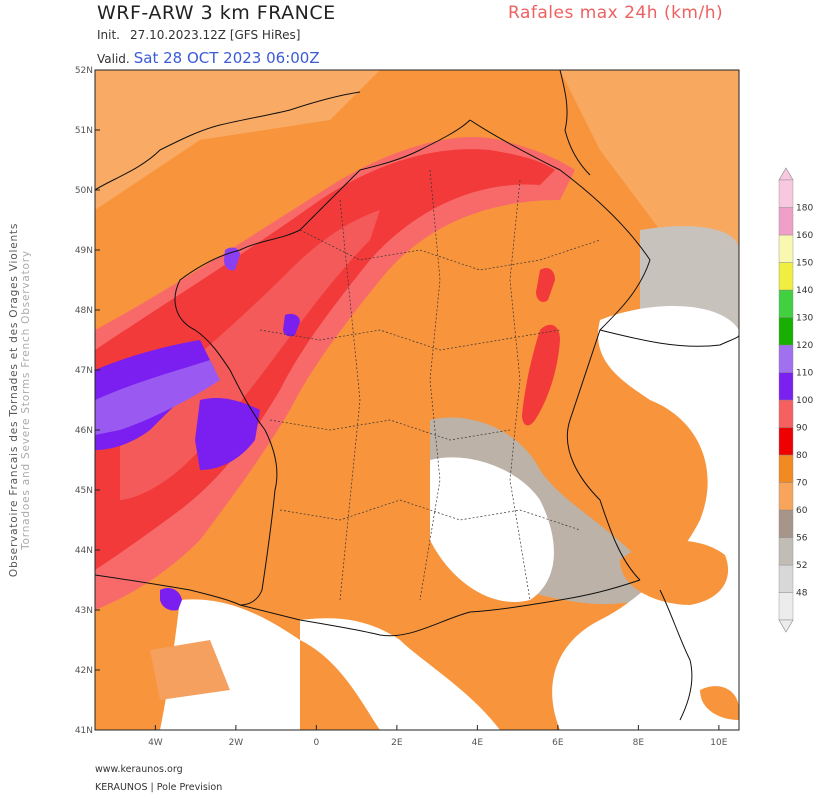 The image size is (834, 800). Describe the element at coordinates (804, 346) in the screenshot. I see `legend-label: 120` at that location.